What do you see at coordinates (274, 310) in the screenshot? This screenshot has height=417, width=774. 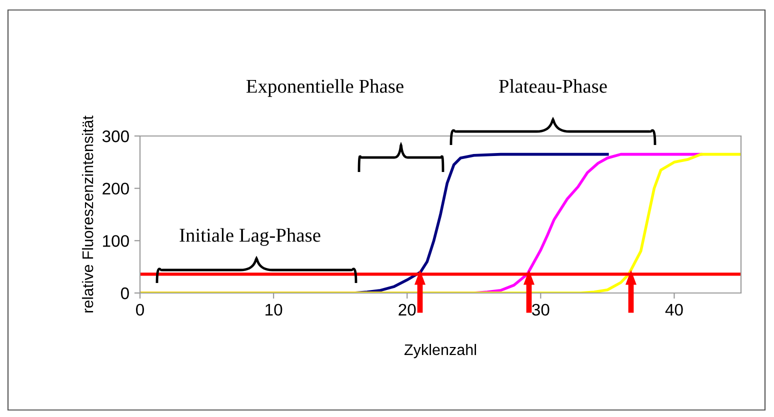 I see `x-tick-label: 10` at bounding box center [274, 310].